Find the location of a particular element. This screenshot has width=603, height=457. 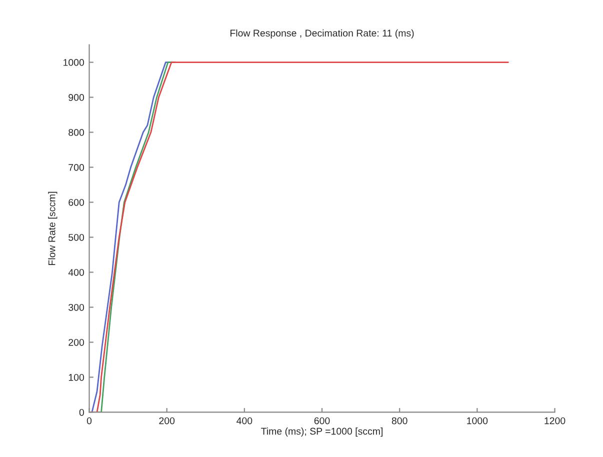

x-tick-label: 200 is located at coordinates (167, 420).